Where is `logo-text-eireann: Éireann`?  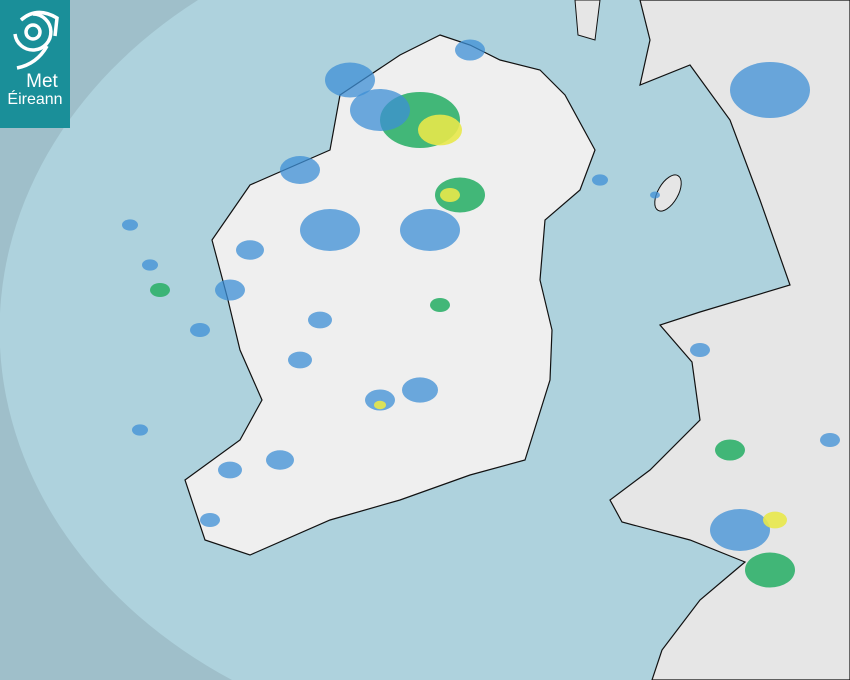
logo-text-eireann: Éireann is located at coordinates (35, 99).